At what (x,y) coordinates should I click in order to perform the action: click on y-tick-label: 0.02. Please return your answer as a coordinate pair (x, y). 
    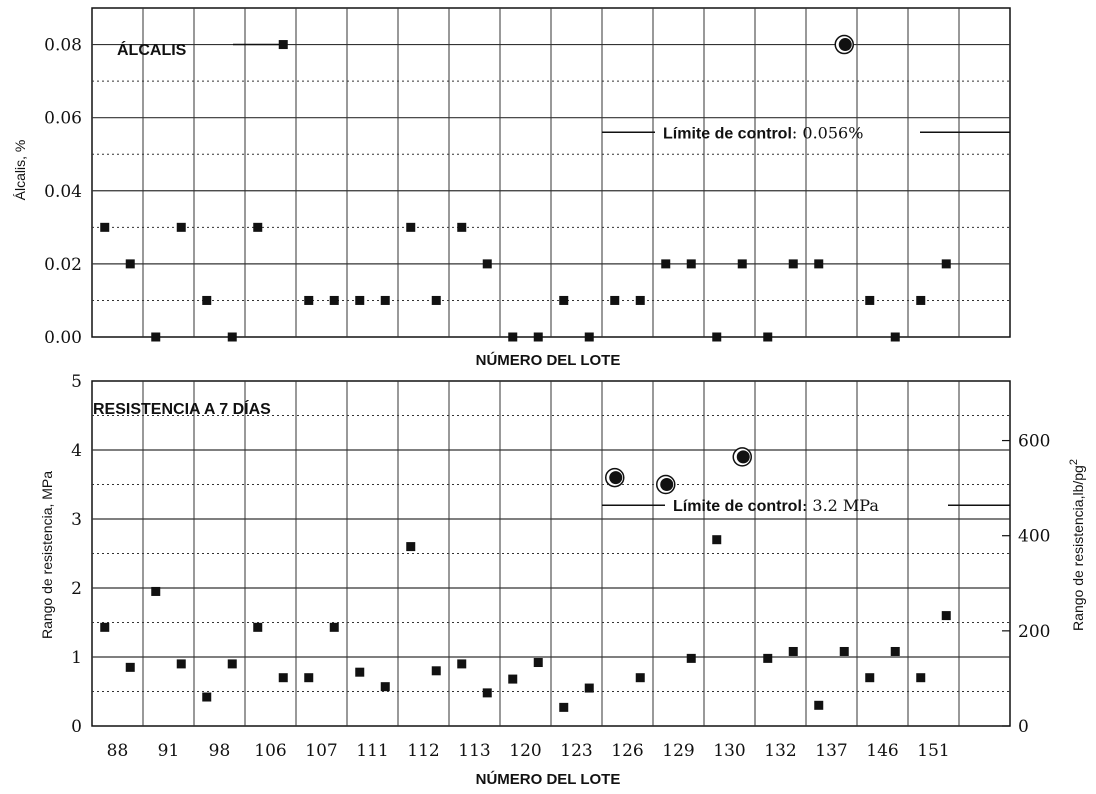
    Looking at the image, I should click on (63, 265).